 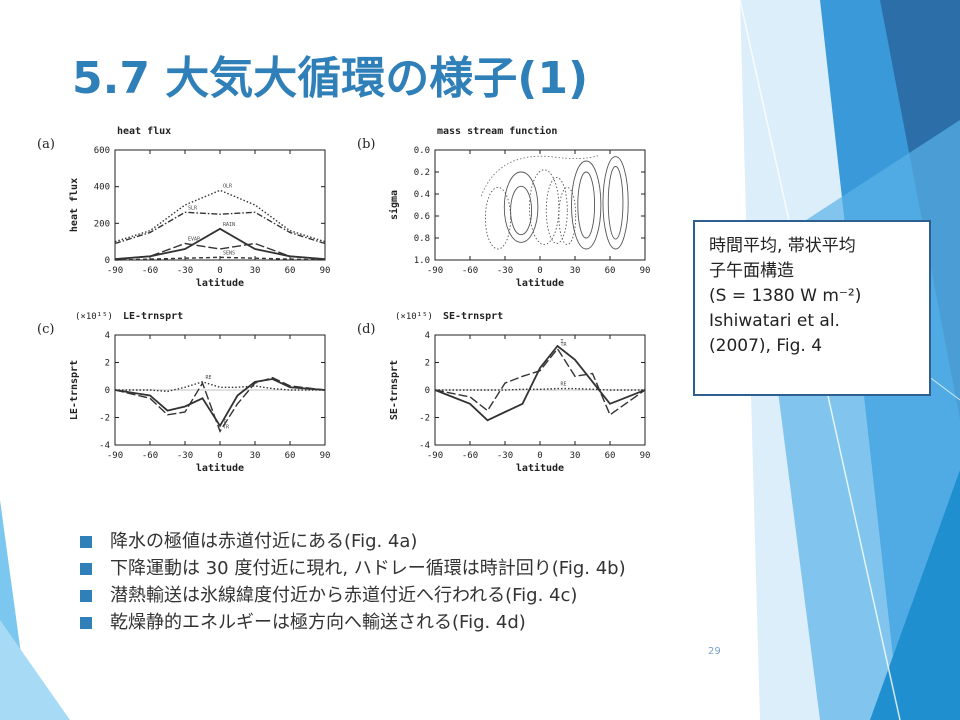 What do you see at coordinates (714, 651) in the screenshot?
I see `page-number: 29` at bounding box center [714, 651].